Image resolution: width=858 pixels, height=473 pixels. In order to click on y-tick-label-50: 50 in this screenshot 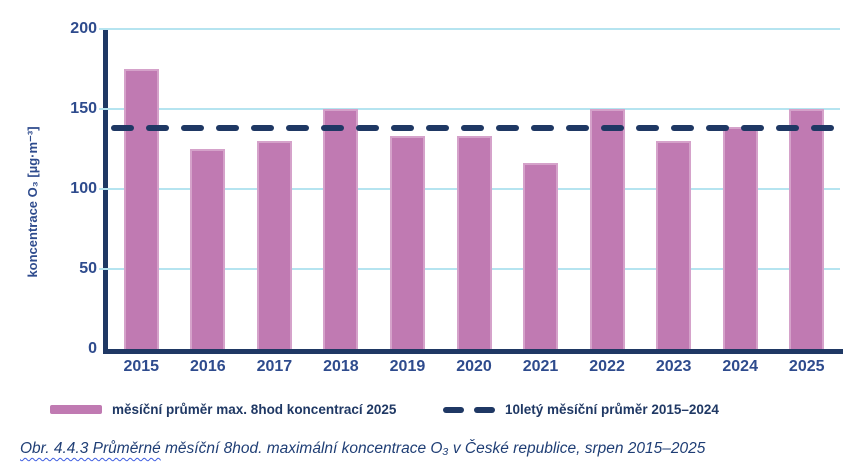, I will do `click(88, 268)`.